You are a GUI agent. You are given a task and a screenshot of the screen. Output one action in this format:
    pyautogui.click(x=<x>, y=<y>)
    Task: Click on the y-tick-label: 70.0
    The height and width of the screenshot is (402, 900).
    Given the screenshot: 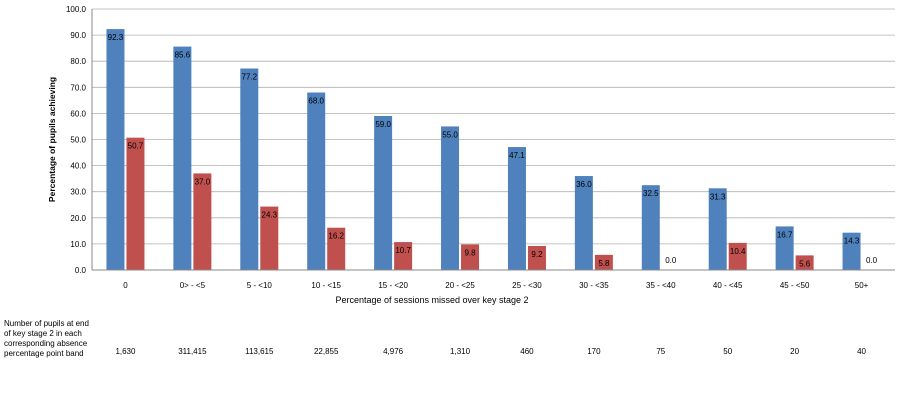 What is the action you would take?
    pyautogui.click(x=78, y=87)
    